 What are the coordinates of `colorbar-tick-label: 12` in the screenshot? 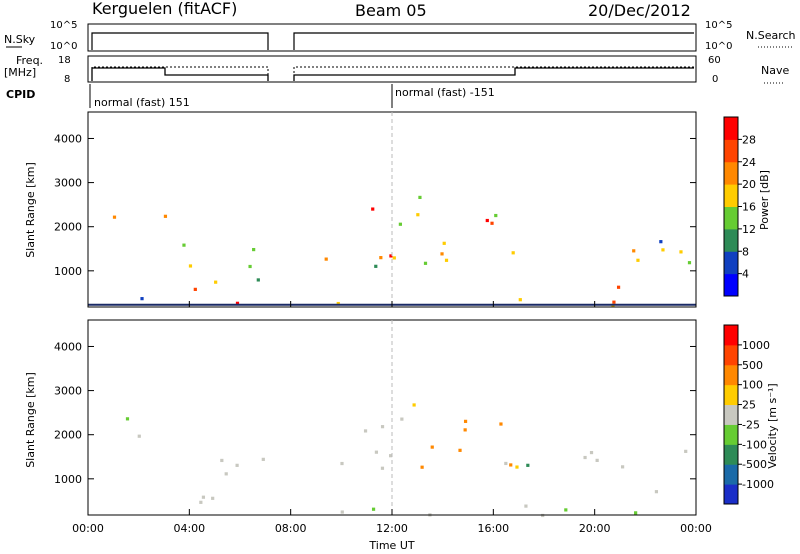 It's located at (749, 229).